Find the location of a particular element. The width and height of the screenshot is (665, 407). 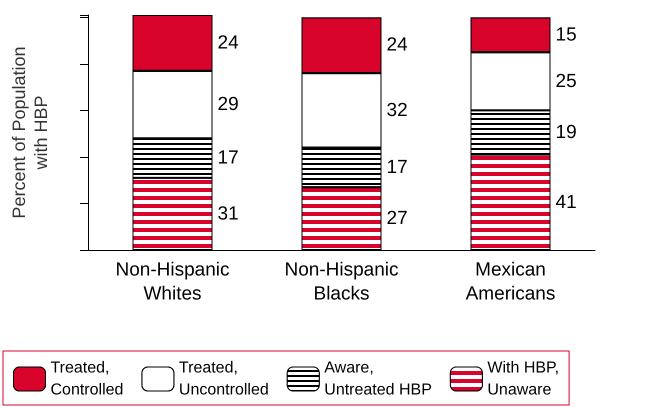

data-label: 29 is located at coordinates (228, 105).